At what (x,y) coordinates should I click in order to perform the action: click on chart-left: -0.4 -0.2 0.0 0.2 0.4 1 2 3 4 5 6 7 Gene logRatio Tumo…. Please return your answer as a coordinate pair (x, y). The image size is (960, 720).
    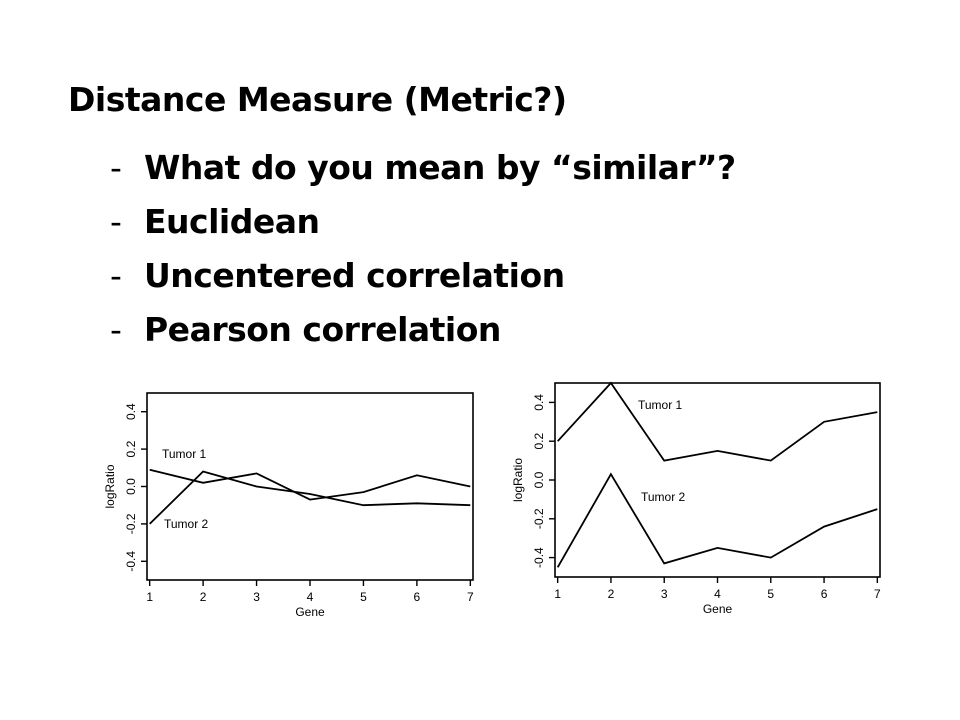
    Looking at the image, I should click on (288, 505).